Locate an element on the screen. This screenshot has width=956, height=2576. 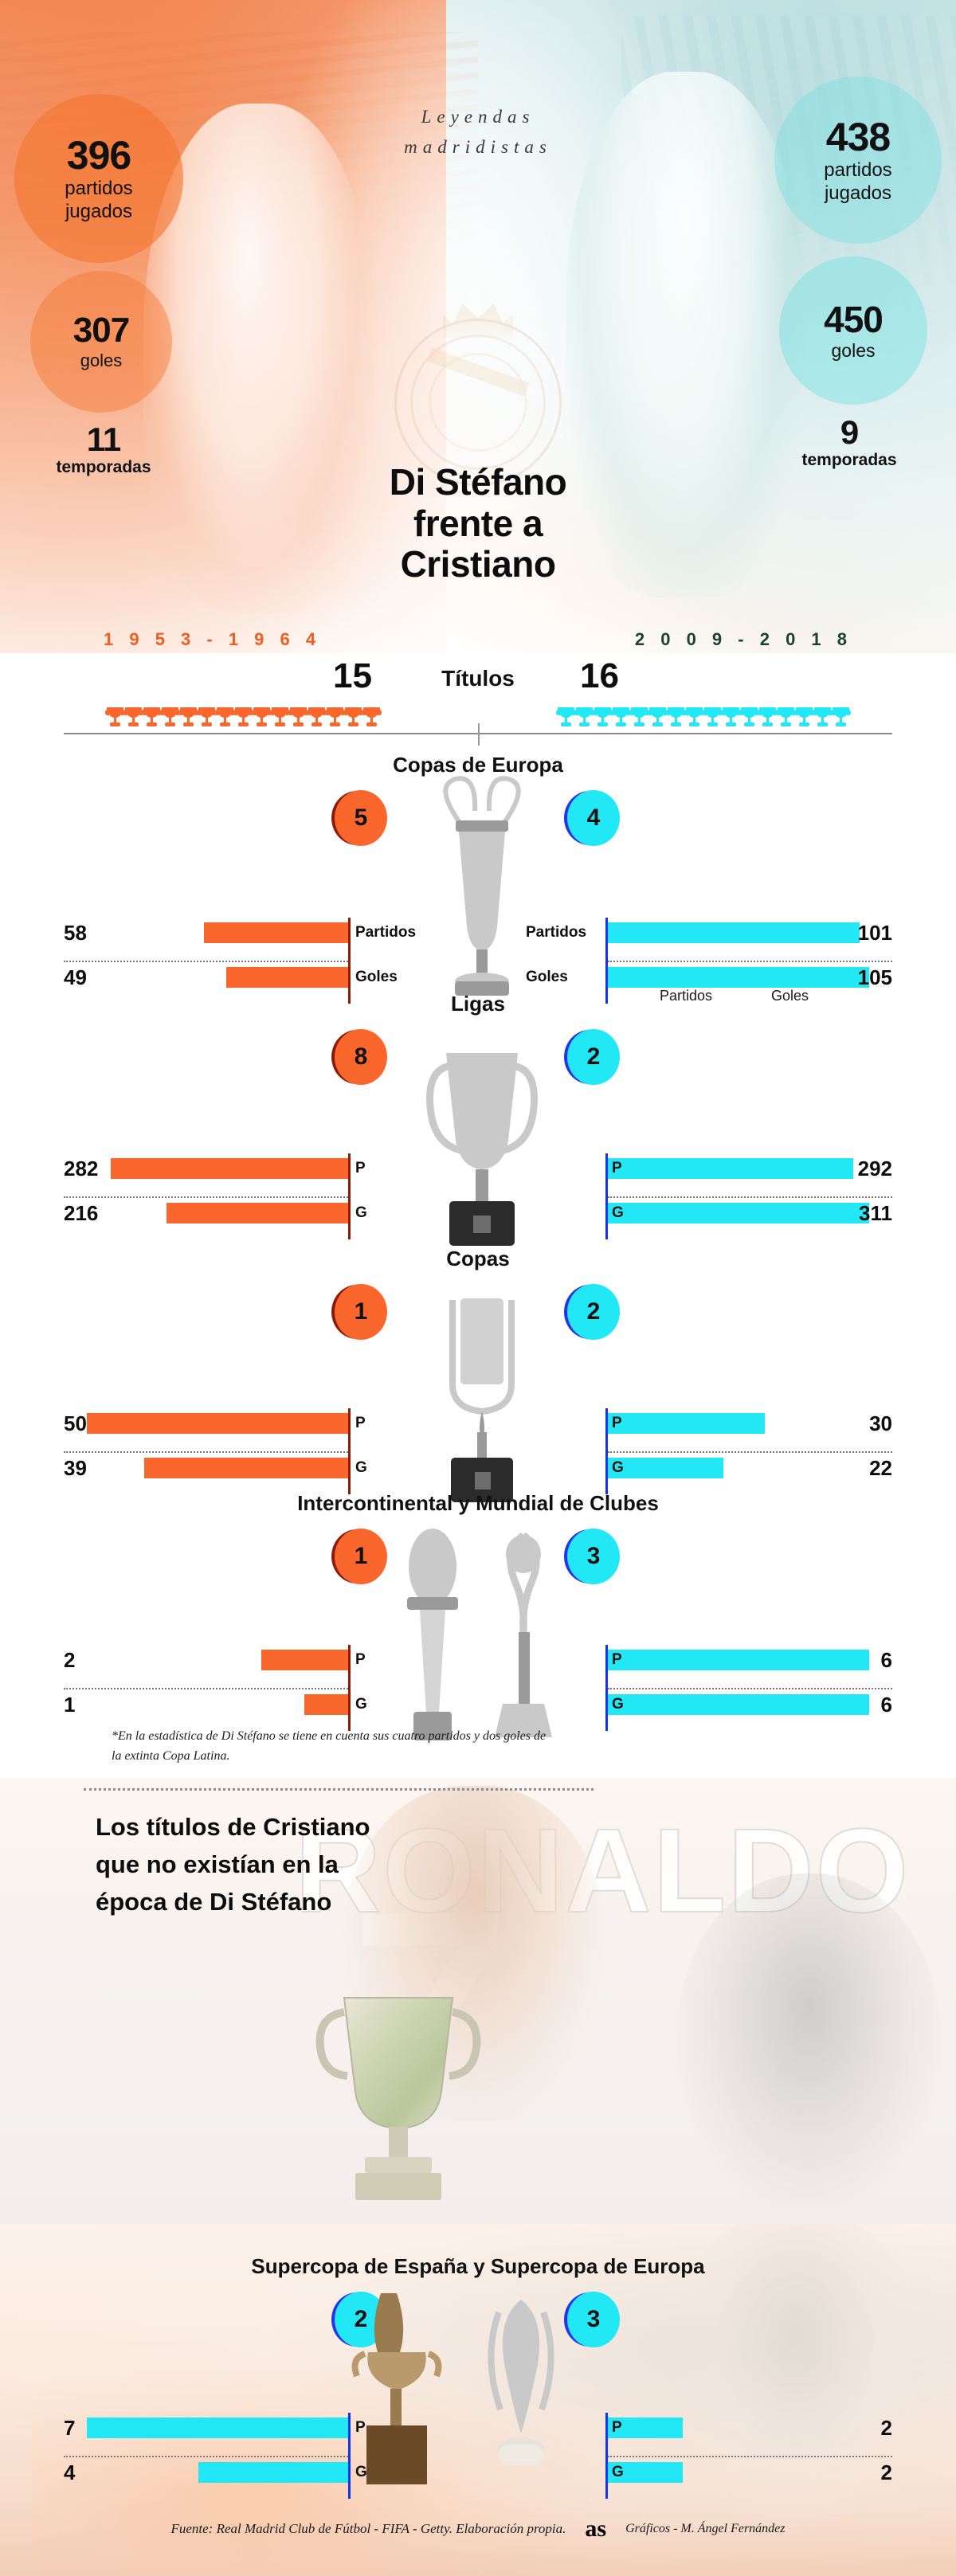
section-right-title-count: 4 is located at coordinates (593, 818).